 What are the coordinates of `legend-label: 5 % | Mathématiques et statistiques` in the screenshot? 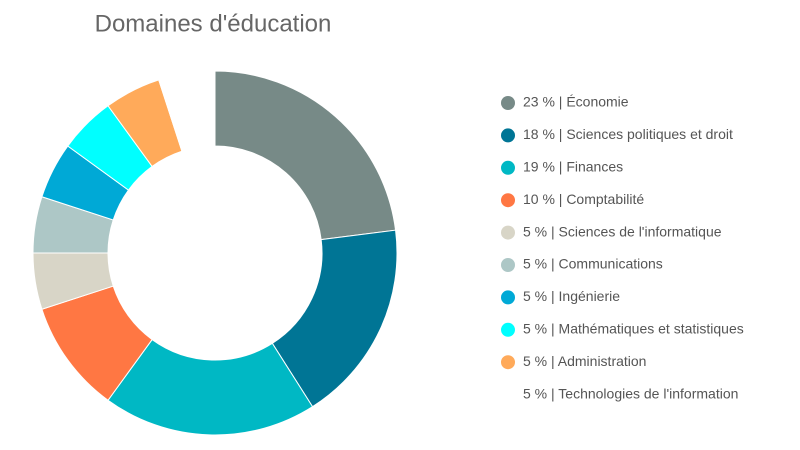 It's located at (633, 329).